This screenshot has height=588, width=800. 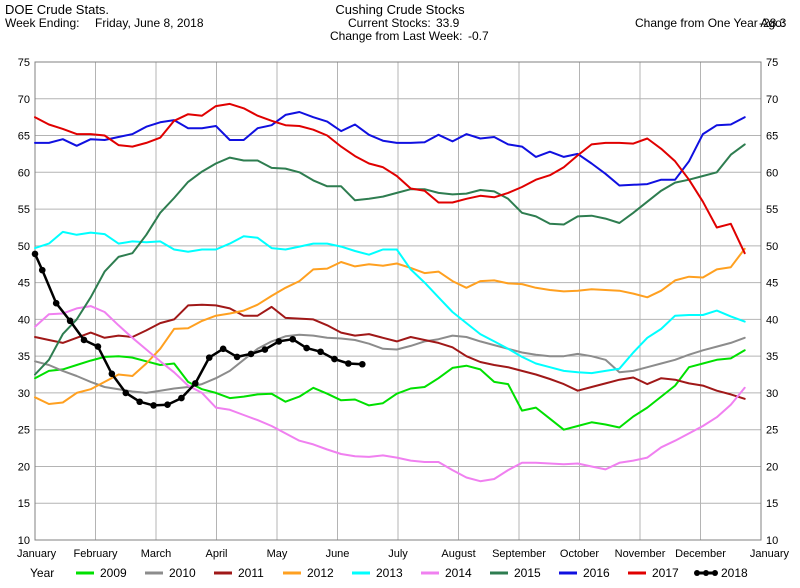 What do you see at coordinates (396, 36) in the screenshot?
I see `change-last-week-label: Change from Last Week:` at bounding box center [396, 36].